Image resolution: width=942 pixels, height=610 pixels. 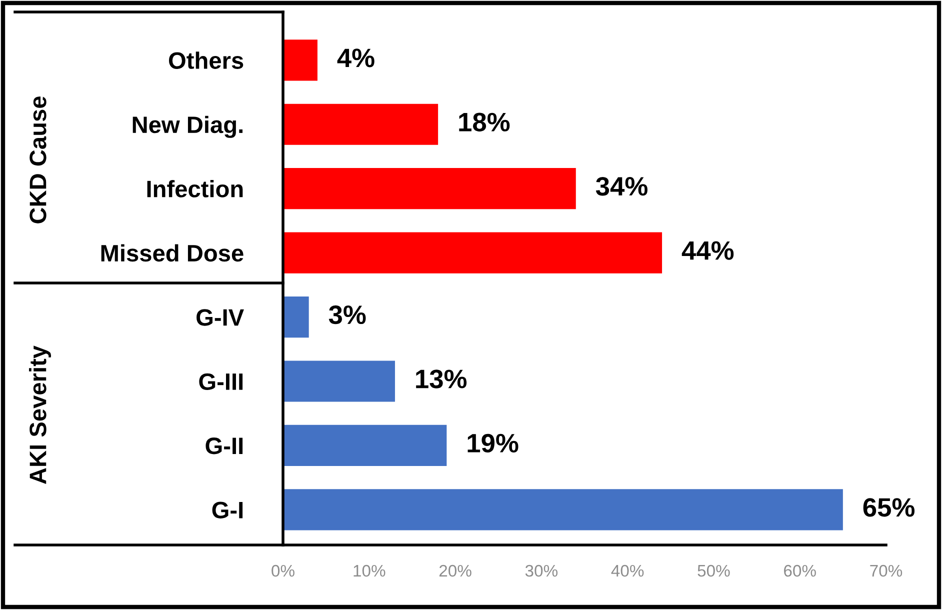 I want to click on y-tick-label: Others, so click(x=206, y=60).